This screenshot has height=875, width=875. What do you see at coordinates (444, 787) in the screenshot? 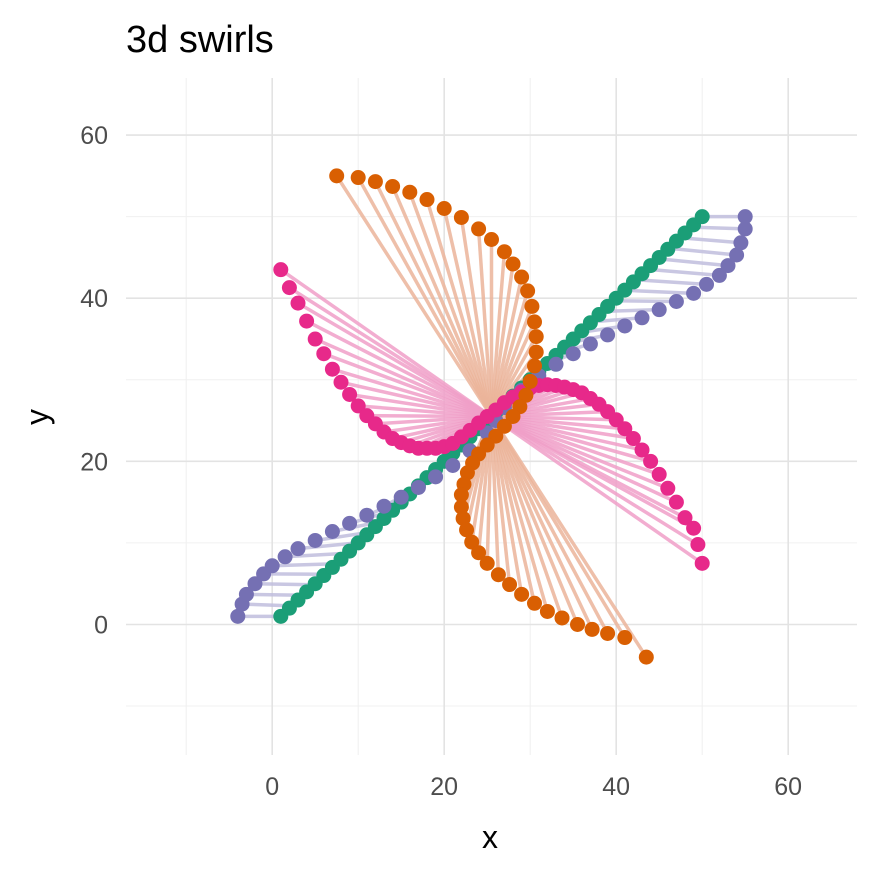
I see `x-tick-label: 20` at bounding box center [444, 787].